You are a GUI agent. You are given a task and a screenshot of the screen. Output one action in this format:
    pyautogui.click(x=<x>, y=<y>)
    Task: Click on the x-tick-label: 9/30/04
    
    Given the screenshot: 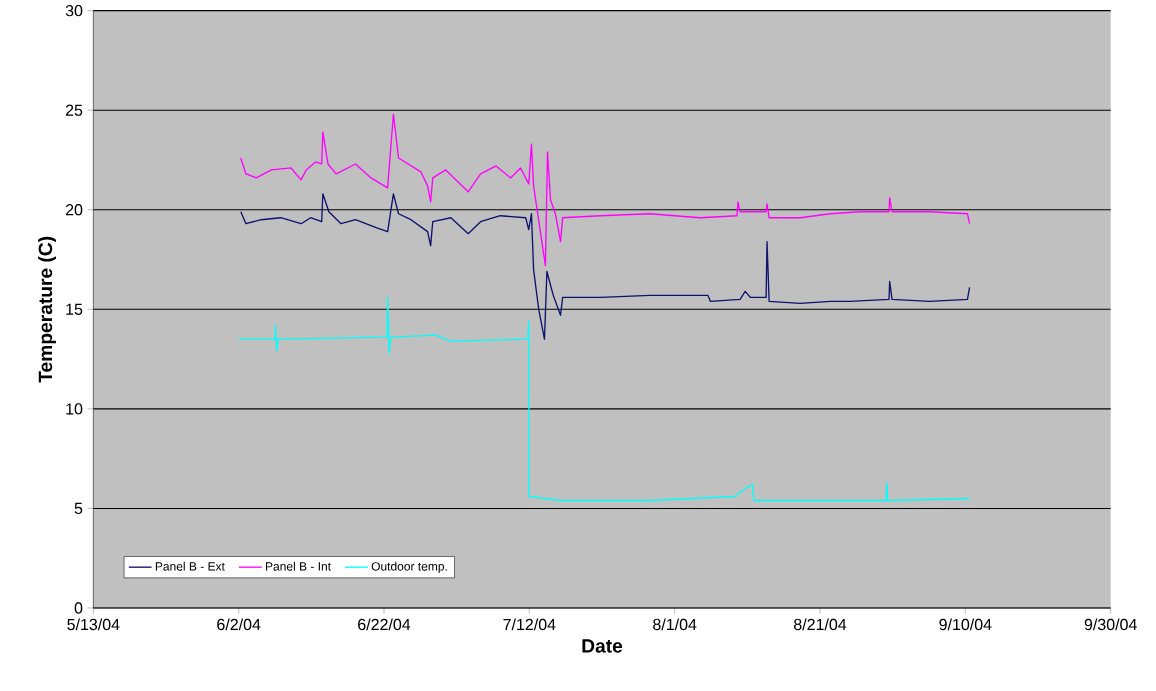 What is the action you would take?
    pyautogui.click(x=1110, y=624)
    